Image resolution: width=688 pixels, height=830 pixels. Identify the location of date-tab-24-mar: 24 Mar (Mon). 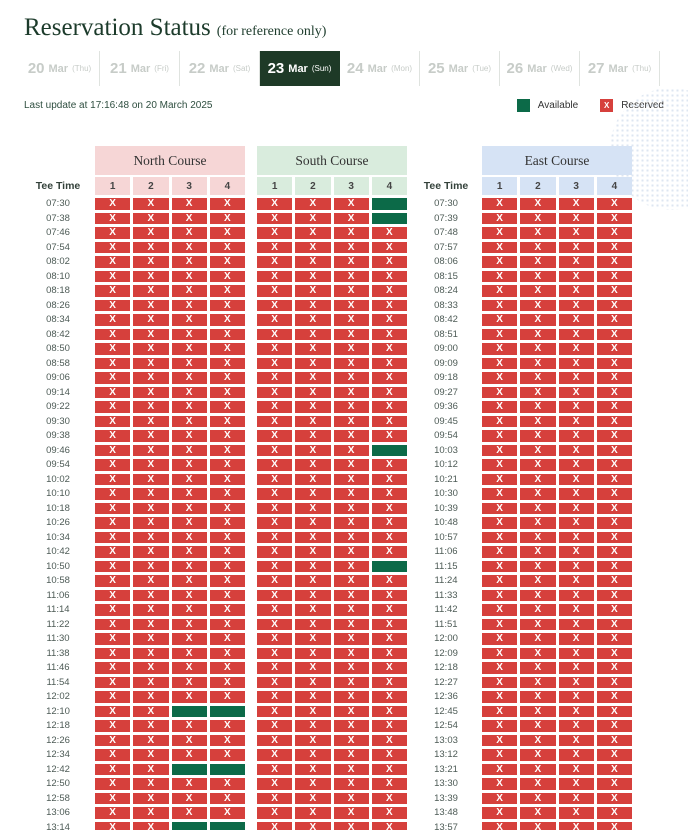
(380, 68).